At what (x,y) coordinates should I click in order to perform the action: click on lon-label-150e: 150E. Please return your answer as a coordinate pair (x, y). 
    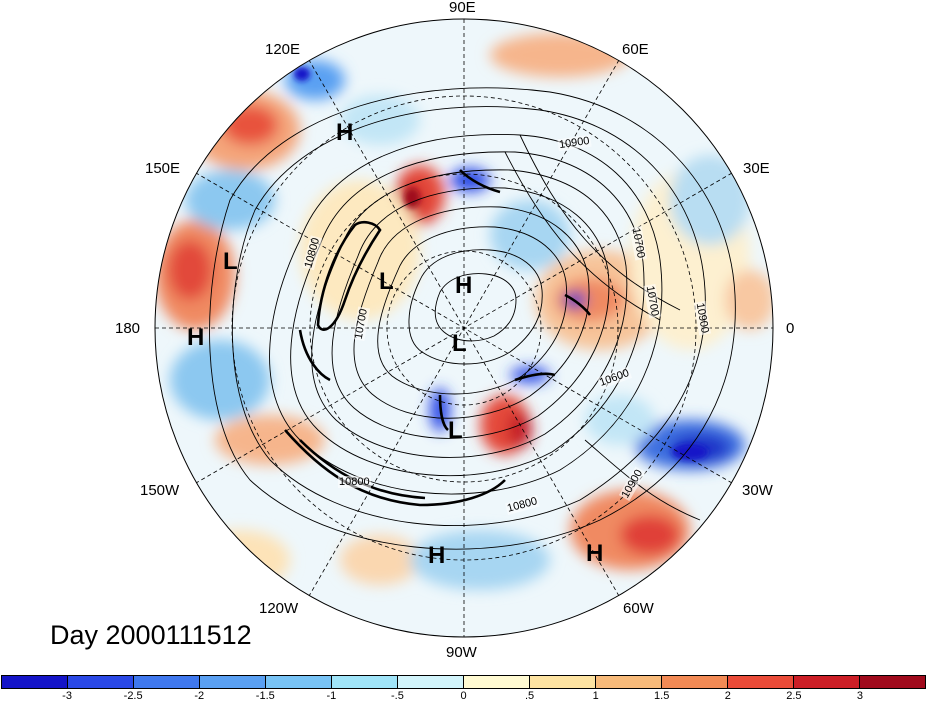
    Looking at the image, I should click on (163, 168).